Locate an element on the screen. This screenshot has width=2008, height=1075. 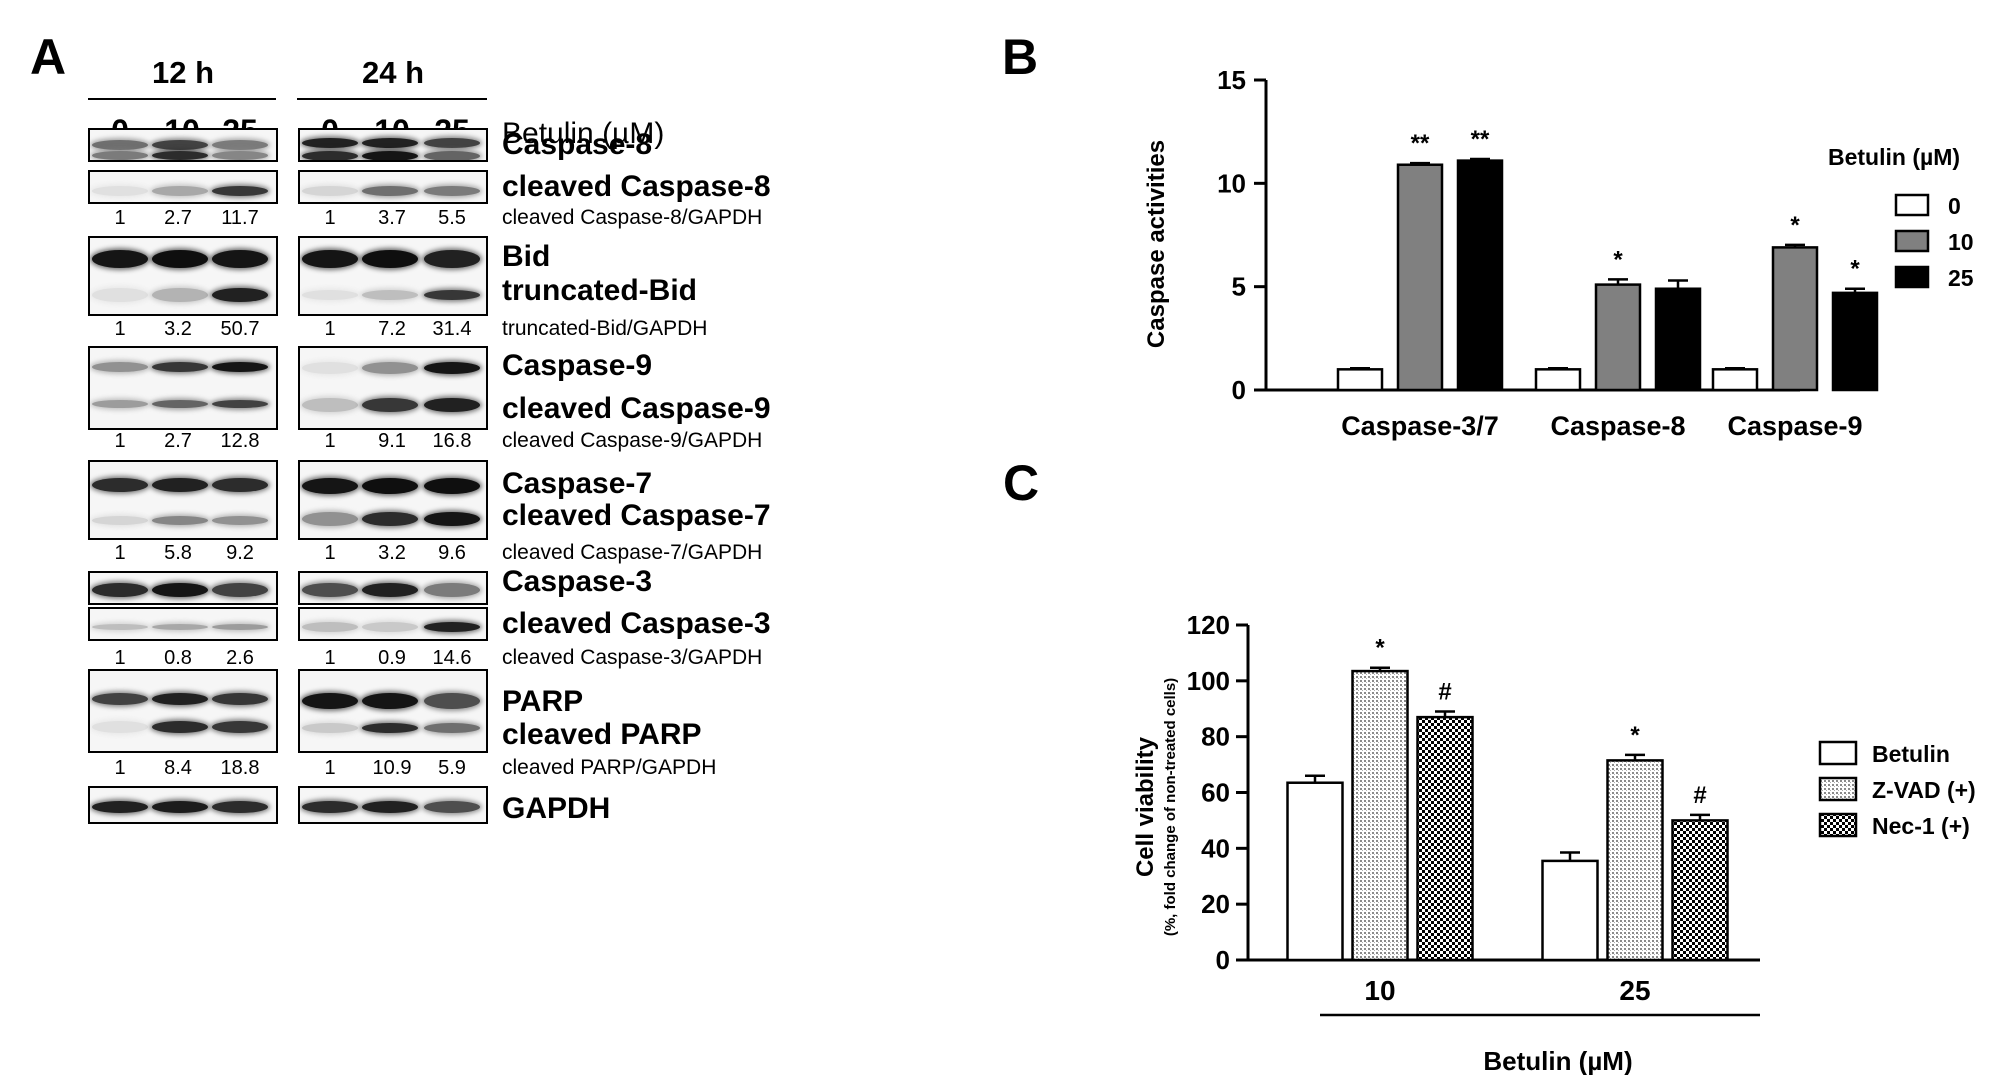
time-underline-12h is located at coordinates (182, 99).